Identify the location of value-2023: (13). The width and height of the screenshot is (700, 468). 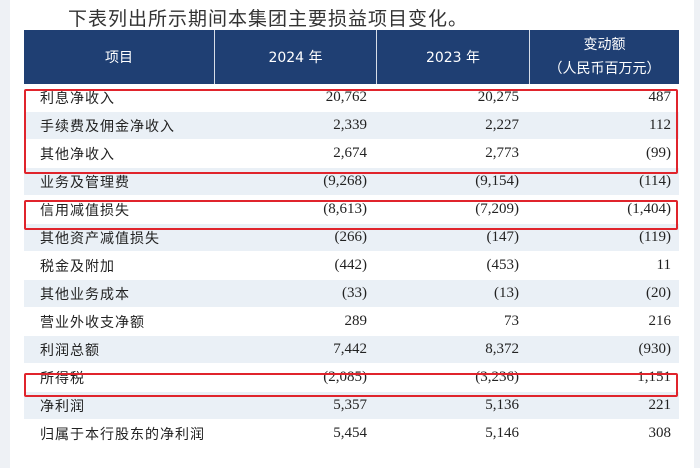
(506, 293).